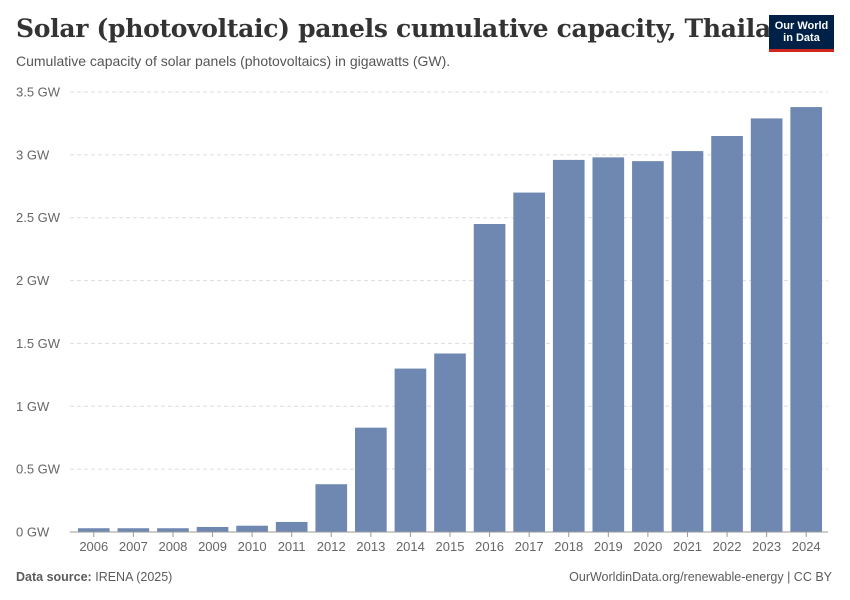 Image resolution: width=850 pixels, height=600 pixels. What do you see at coordinates (291, 526) in the screenshot?
I see `bar-2011` at bounding box center [291, 526].